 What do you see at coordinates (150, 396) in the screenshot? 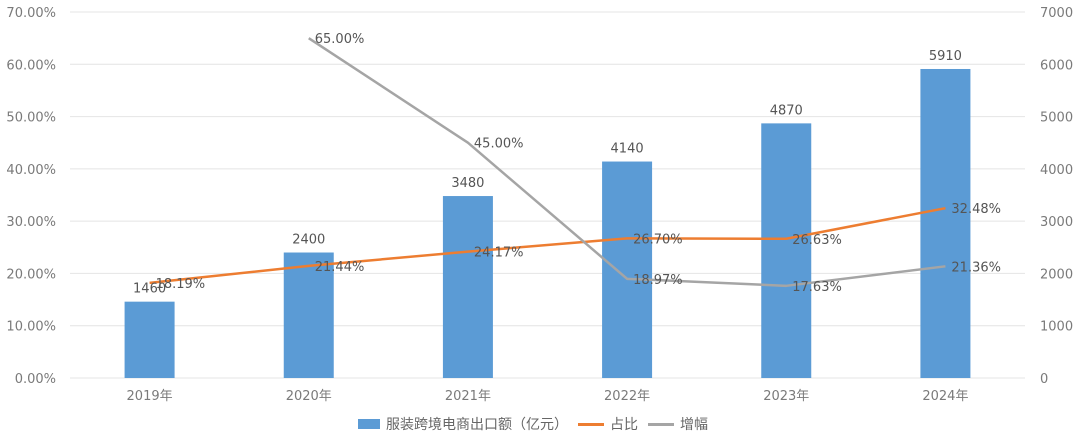
I see `x-tick-label: 2019年` at bounding box center [150, 396].